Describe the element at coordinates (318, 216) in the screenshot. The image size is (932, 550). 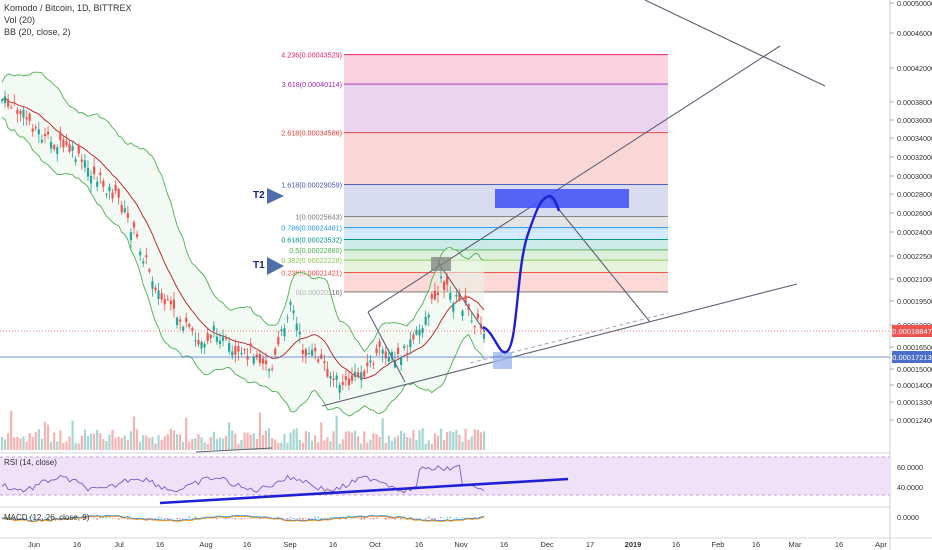
I see `fib-level-label: 1(0.00025643)` at that location.